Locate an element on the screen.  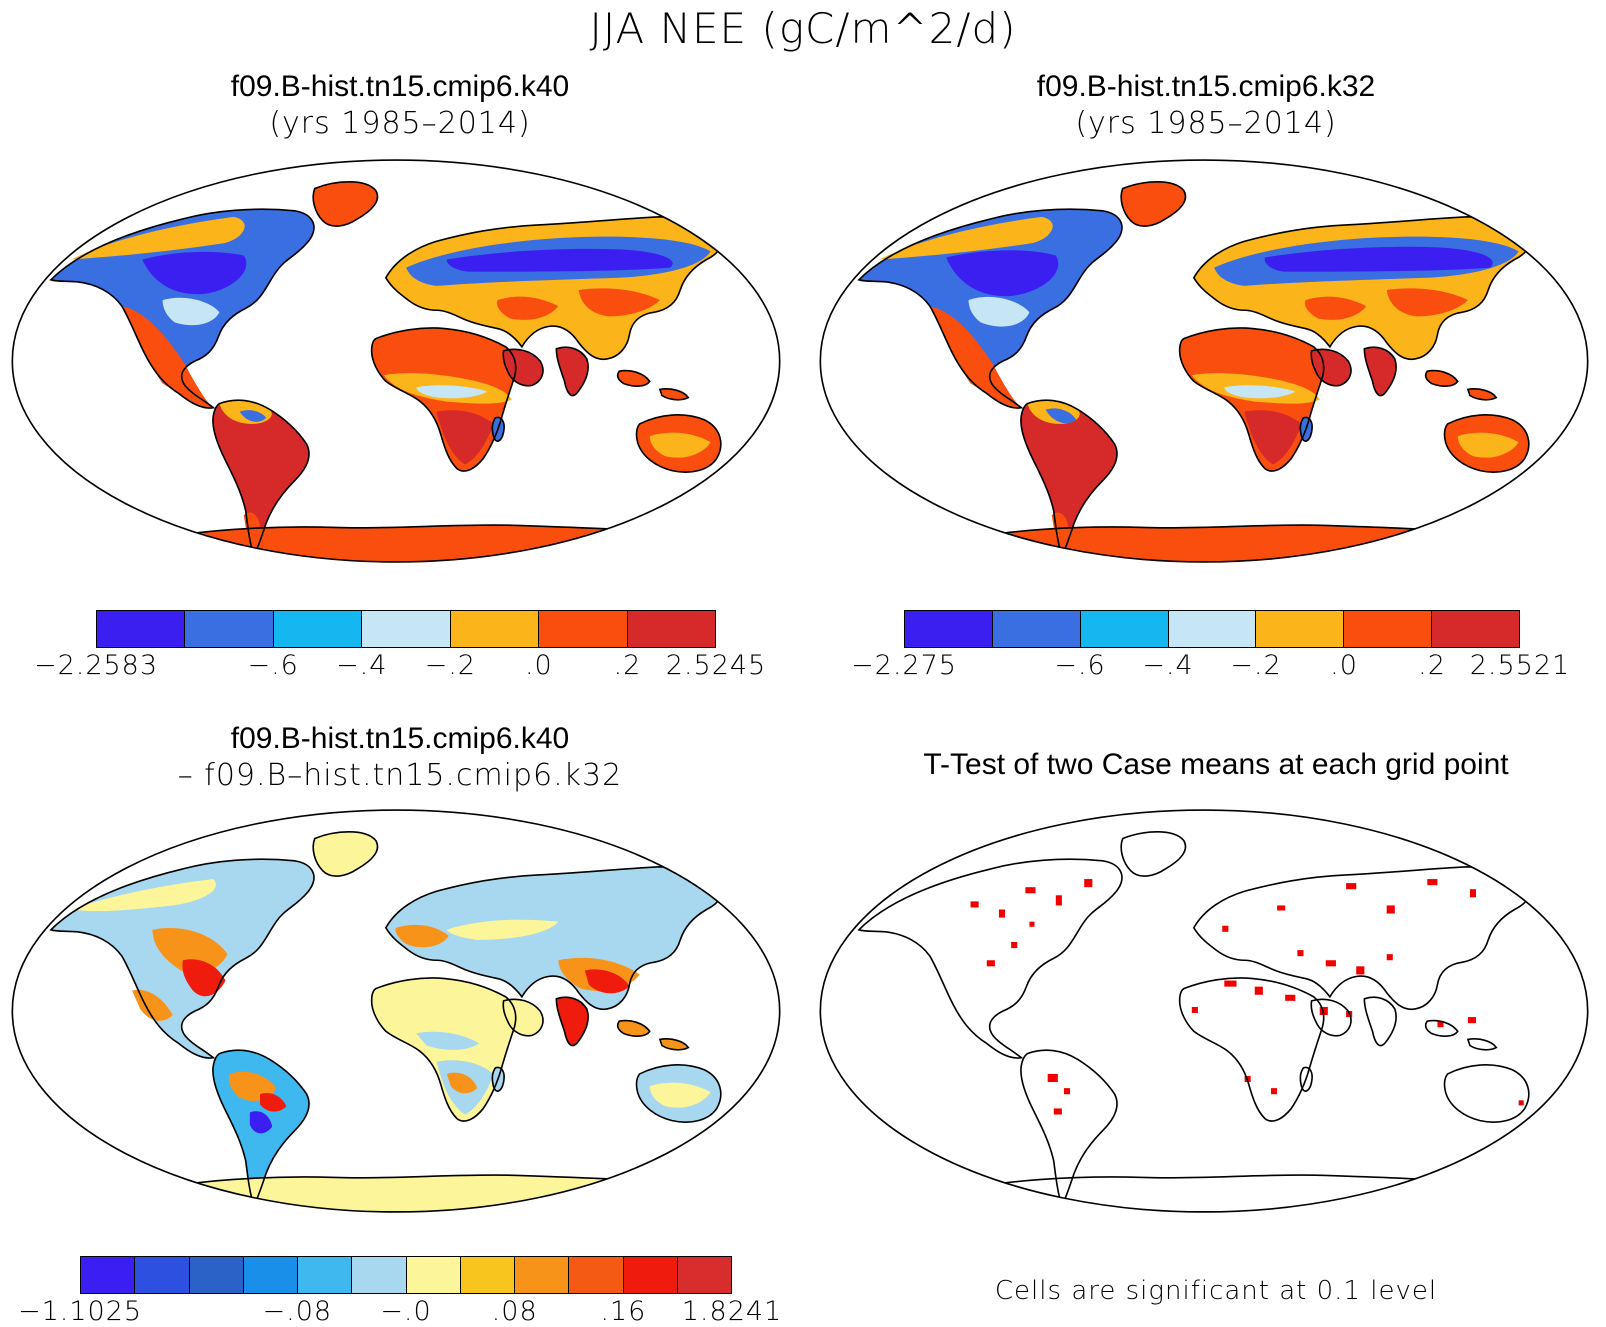
minus-case-name: – f09.B–hist.tn15.cmip6.k32 is located at coordinates (400, 775).